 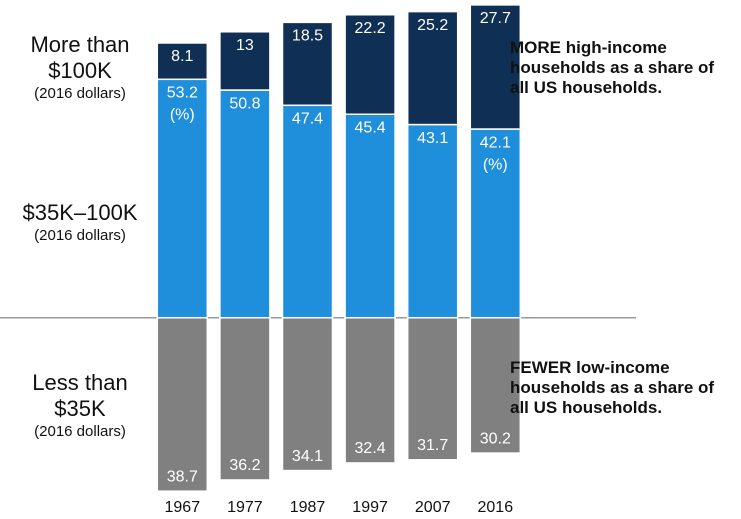 I want to click on series-label: $35K–100K (2016 dollars), so click(x=80, y=223).